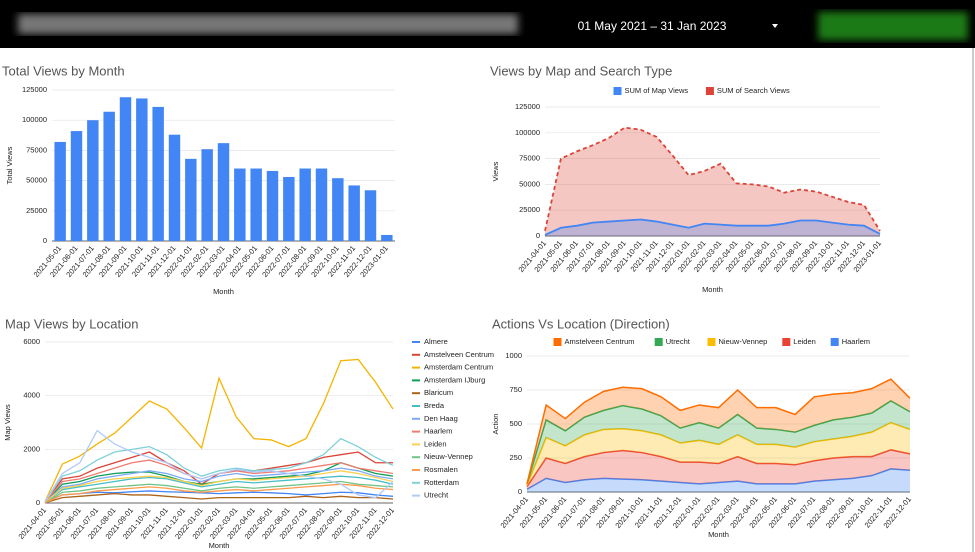 Image resolution: width=975 pixels, height=552 pixels. I want to click on y-tick-label: 500, so click(515, 423).